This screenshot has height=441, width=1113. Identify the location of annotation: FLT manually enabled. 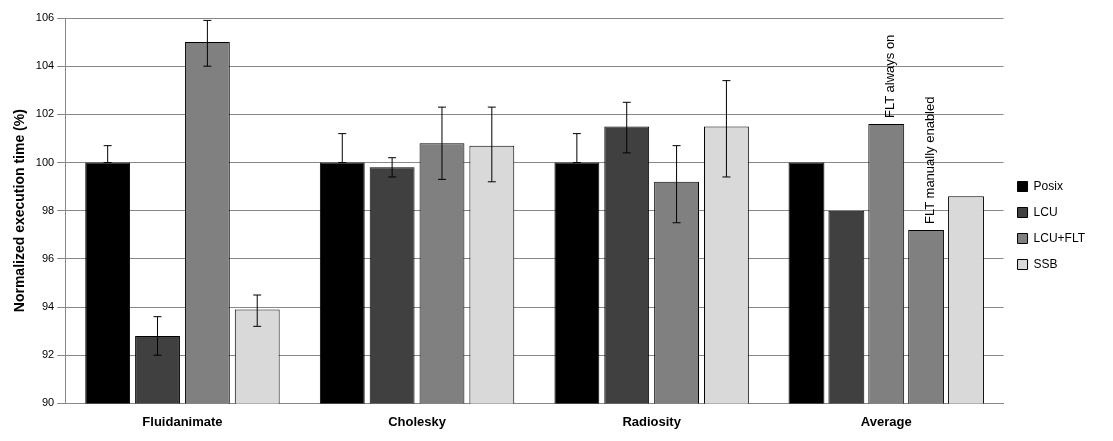
(929, 160).